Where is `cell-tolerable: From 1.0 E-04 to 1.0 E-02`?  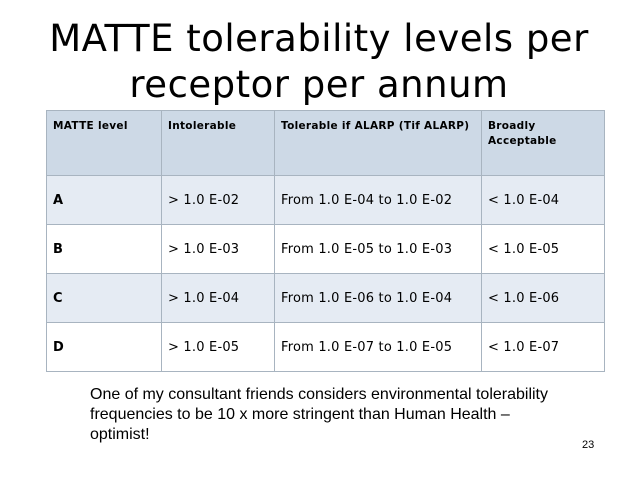
cell-tolerable: From 1.0 E-04 to 1.0 E-02 is located at coordinates (378, 200).